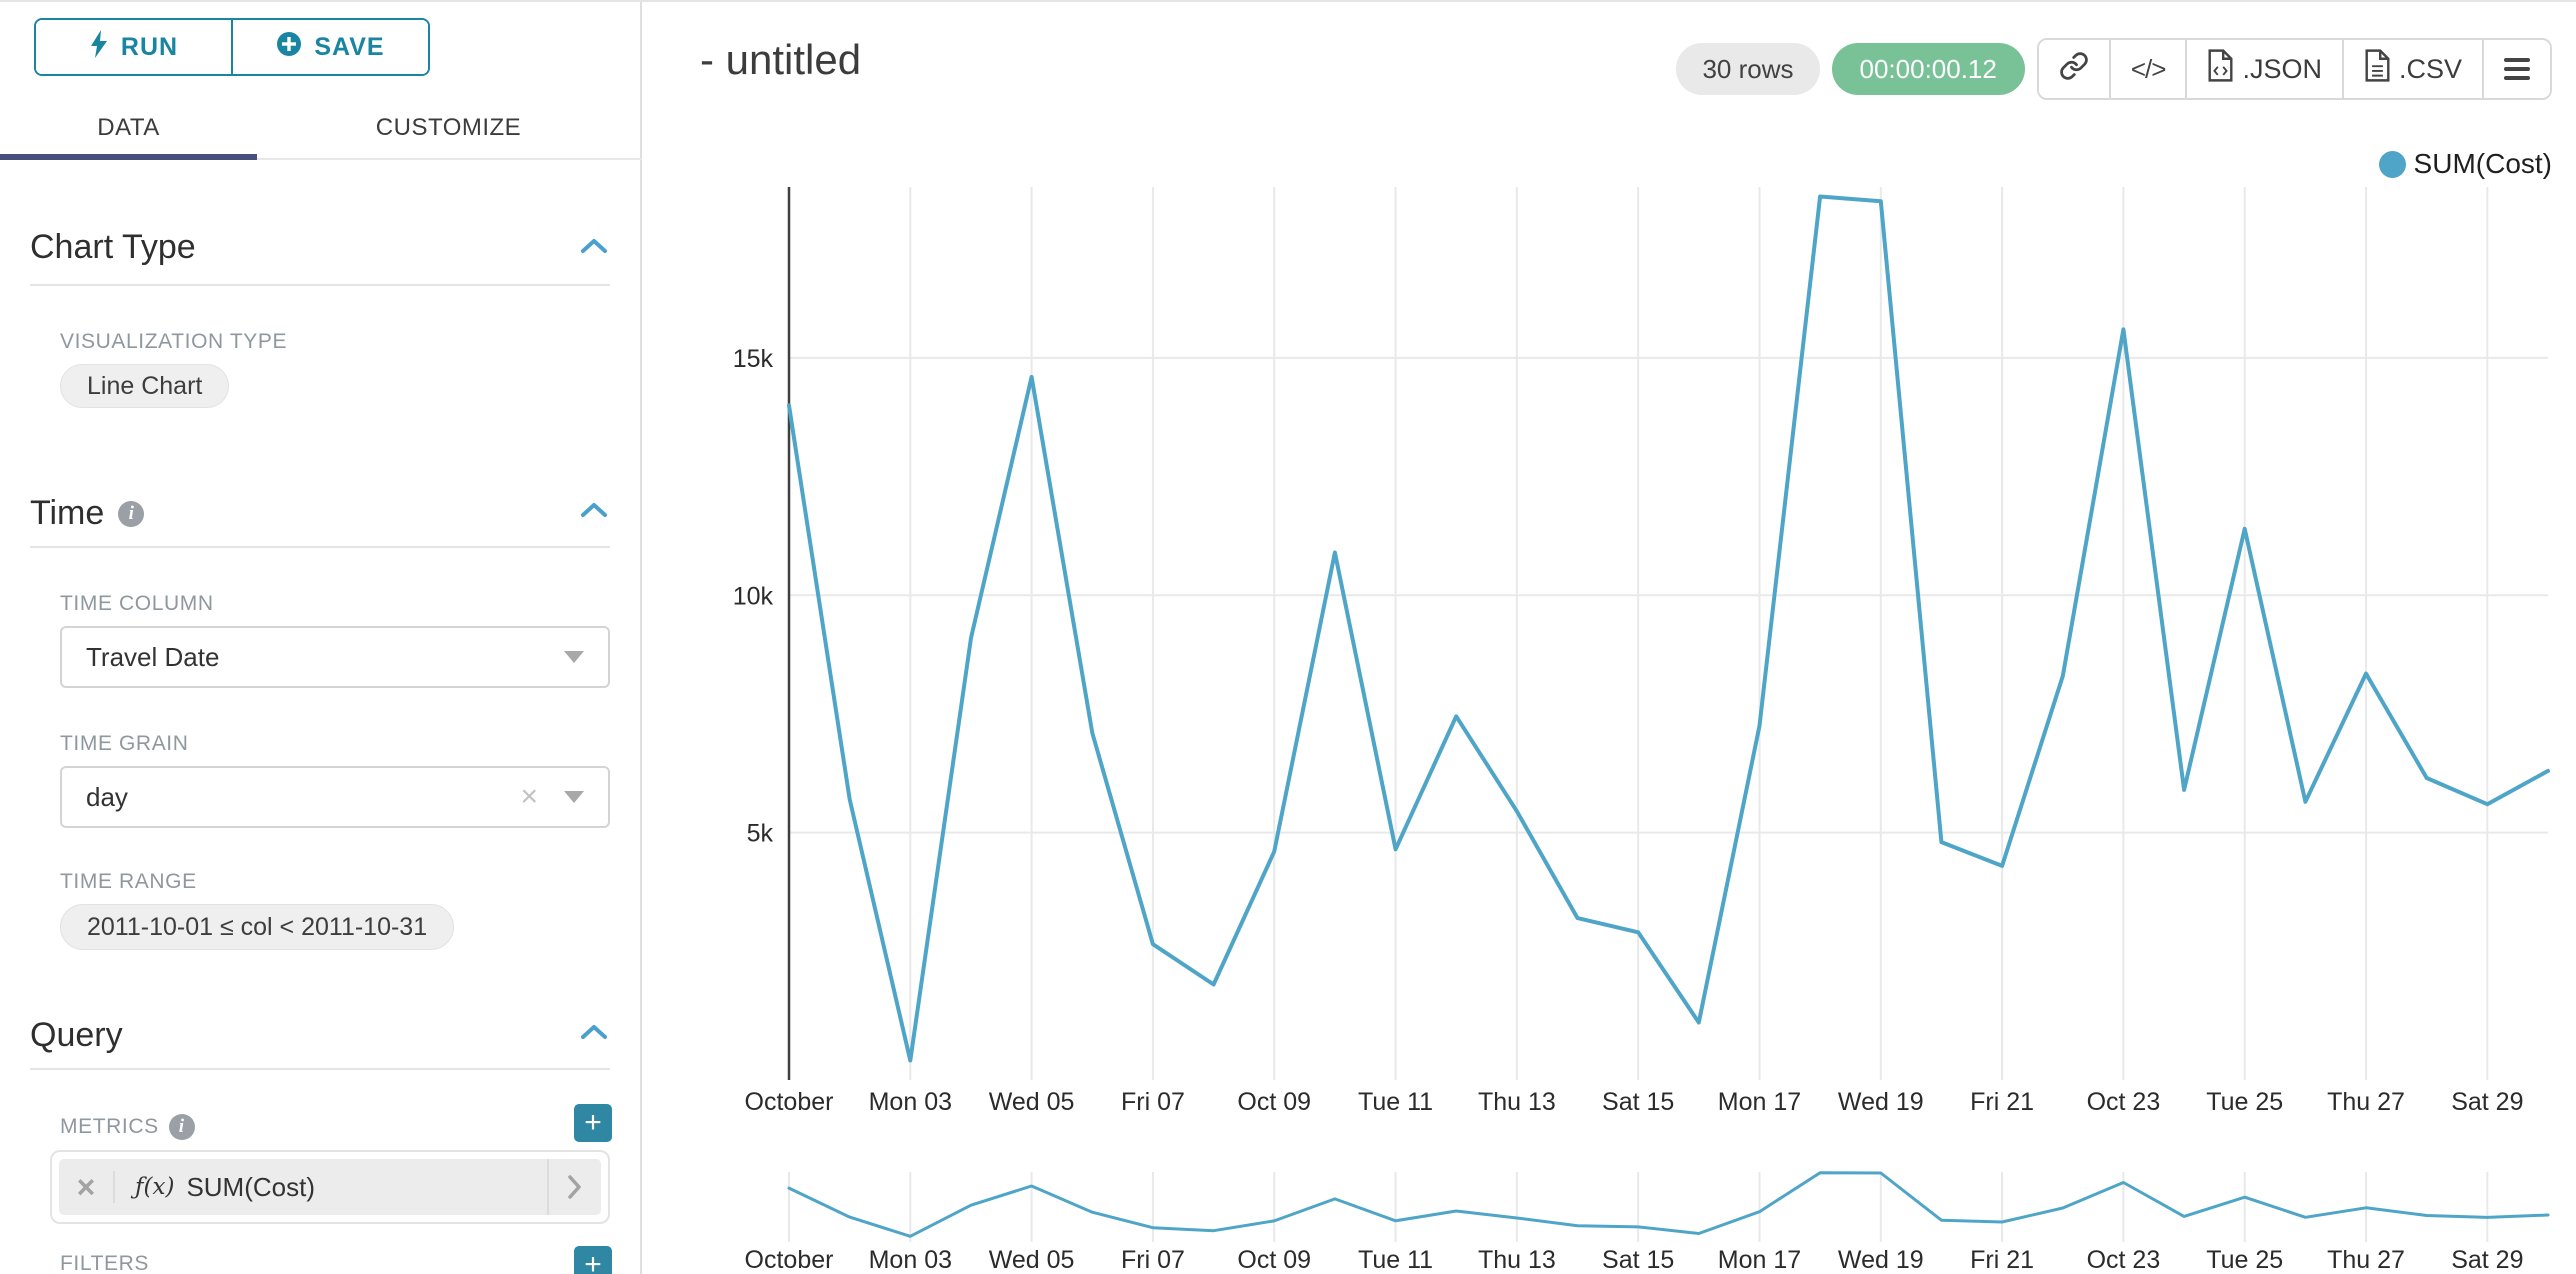 The height and width of the screenshot is (1274, 2576). Describe the element at coordinates (2244, 1102) in the screenshot. I see `x-tick-label: Tue 25` at that location.